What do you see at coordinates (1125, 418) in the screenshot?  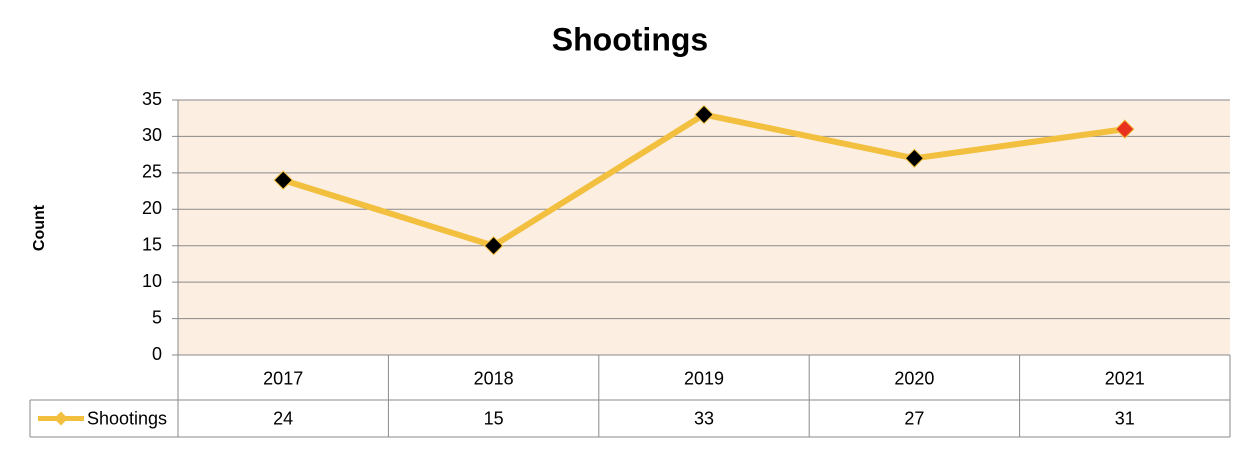 I see `table-value: 31` at bounding box center [1125, 418].